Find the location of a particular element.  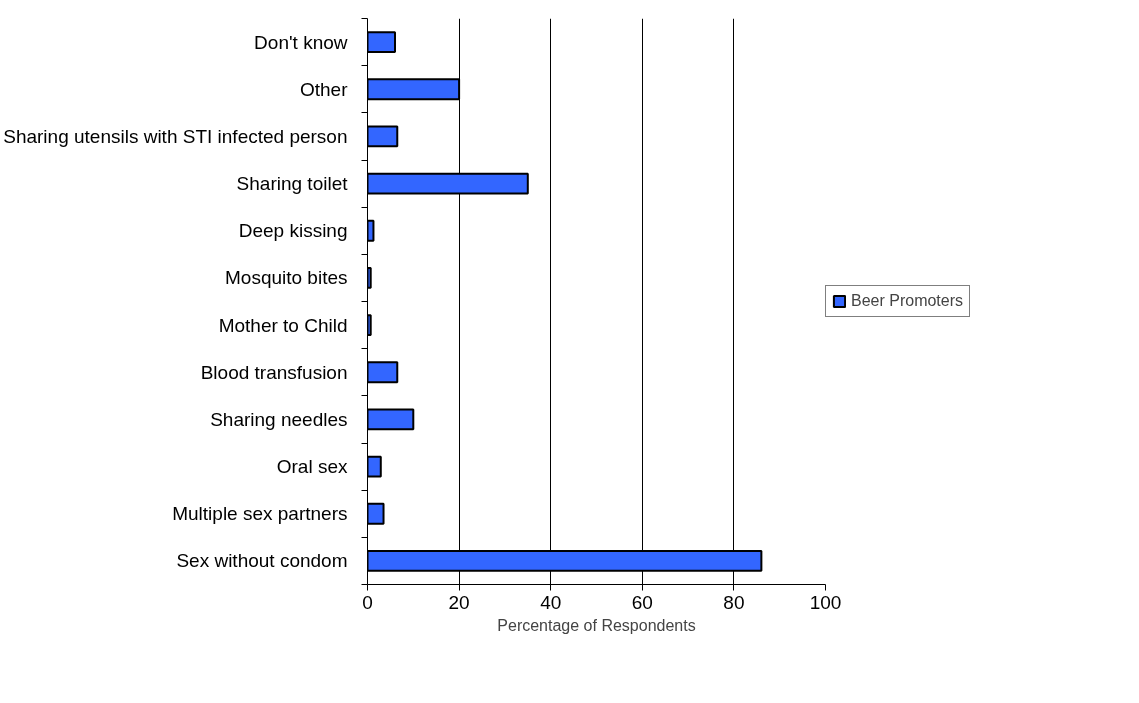

y-tick-label: Don't know is located at coordinates (301, 42).